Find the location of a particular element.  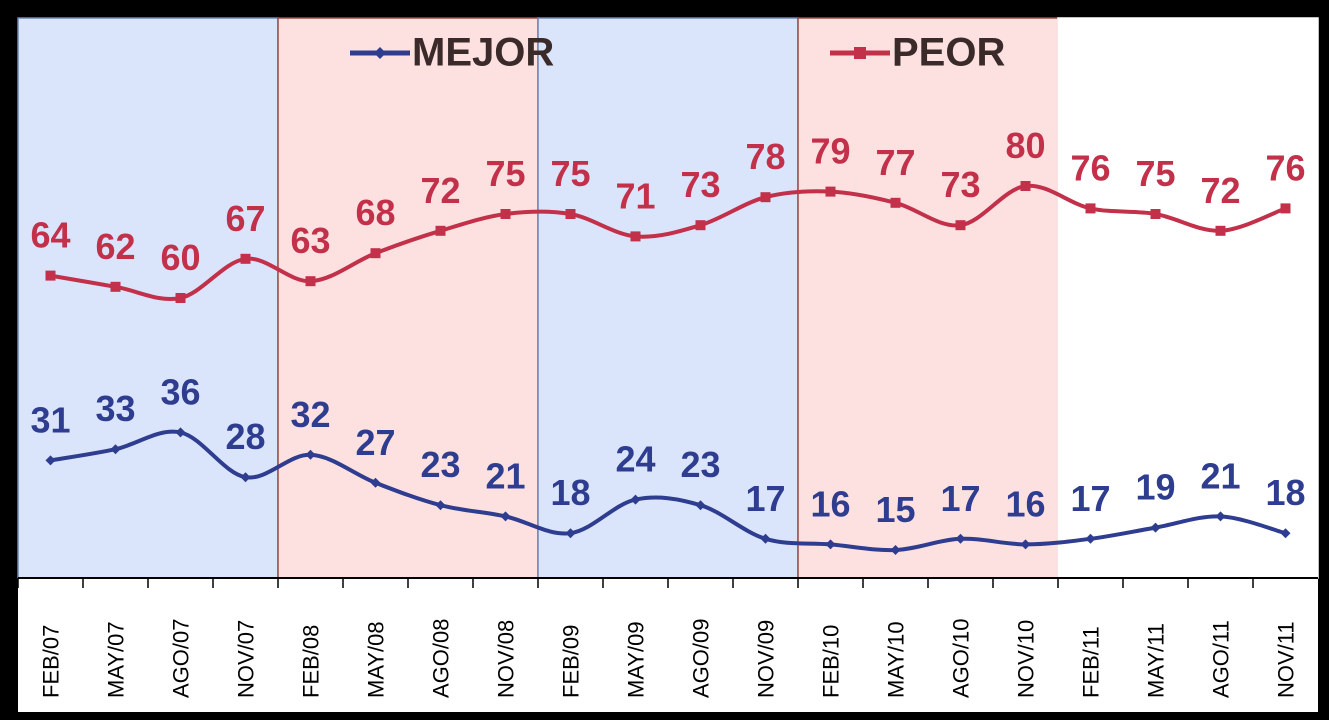

data-label: 31 is located at coordinates (50, 419).